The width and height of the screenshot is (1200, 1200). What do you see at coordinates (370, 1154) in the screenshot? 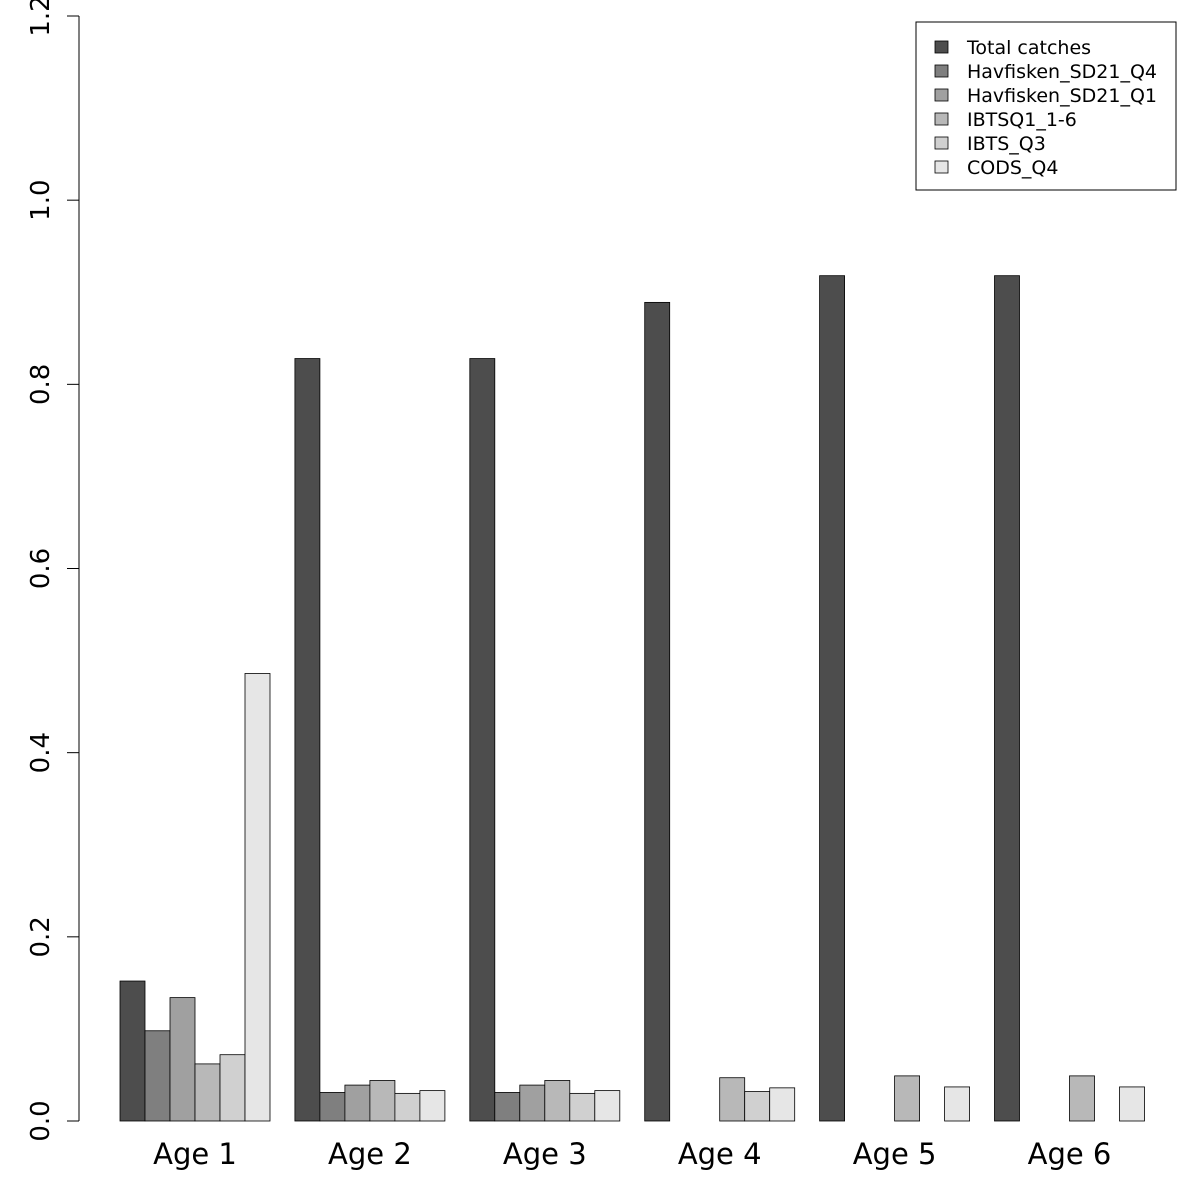
I see `category-label: Age 2` at bounding box center [370, 1154].